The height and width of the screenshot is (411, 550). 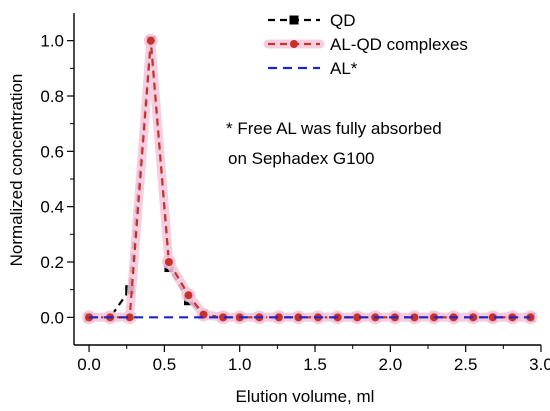 What do you see at coordinates (466, 364) in the screenshot?
I see `x-tick-label: 2.5` at bounding box center [466, 364].